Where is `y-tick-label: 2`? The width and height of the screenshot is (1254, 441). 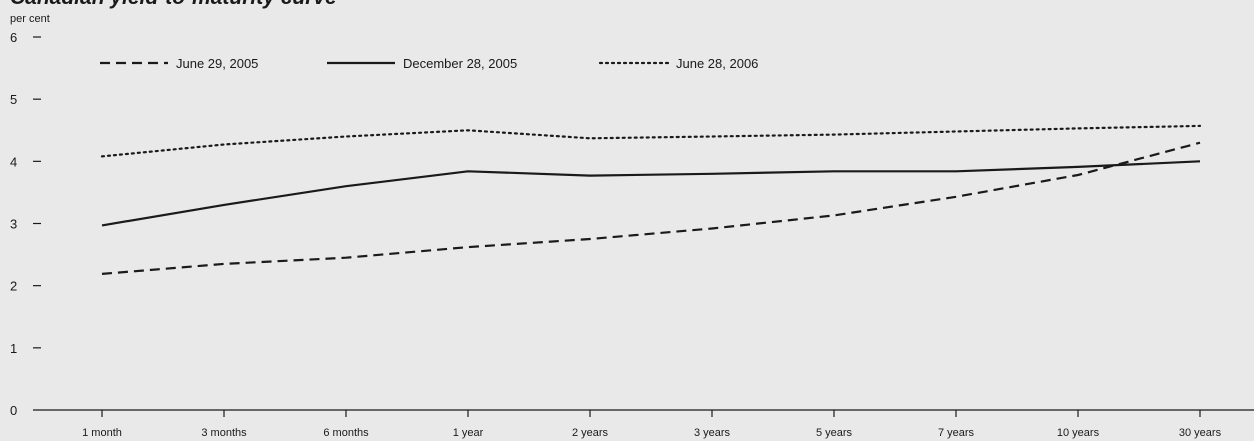 y-tick-label: 2 is located at coordinates (13, 286).